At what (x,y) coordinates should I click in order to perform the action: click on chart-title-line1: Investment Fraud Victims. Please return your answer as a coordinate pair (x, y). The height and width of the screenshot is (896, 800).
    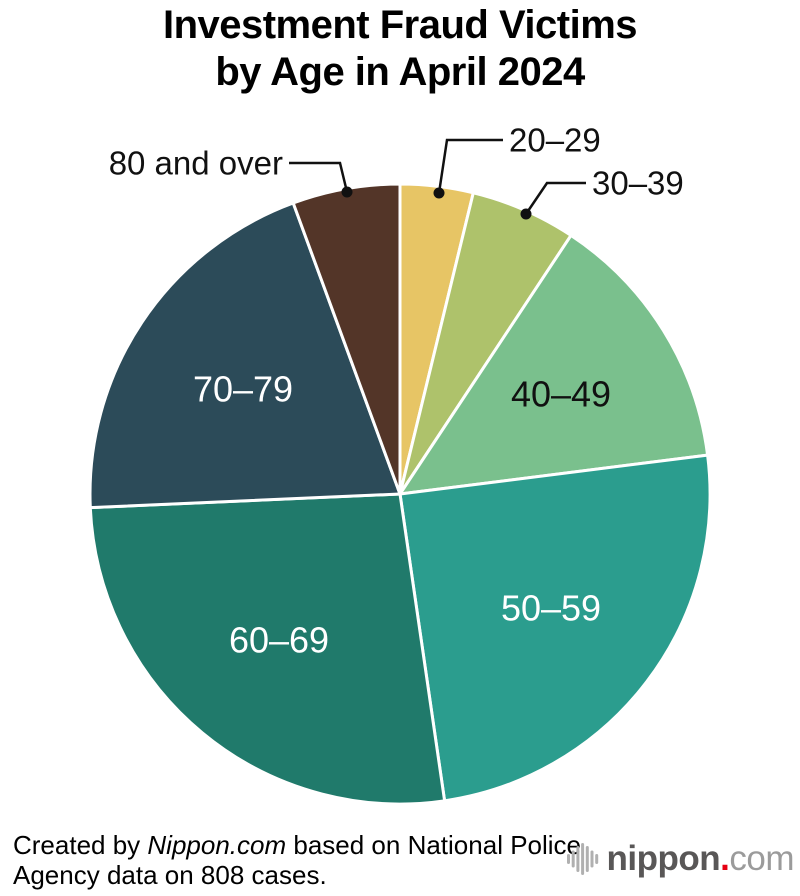
    Looking at the image, I should click on (400, 25).